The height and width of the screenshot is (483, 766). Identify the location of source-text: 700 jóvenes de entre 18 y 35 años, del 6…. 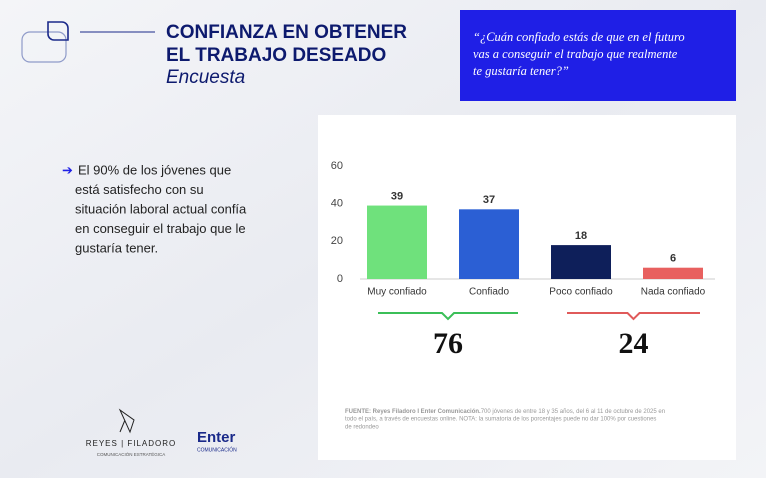
(573, 412).